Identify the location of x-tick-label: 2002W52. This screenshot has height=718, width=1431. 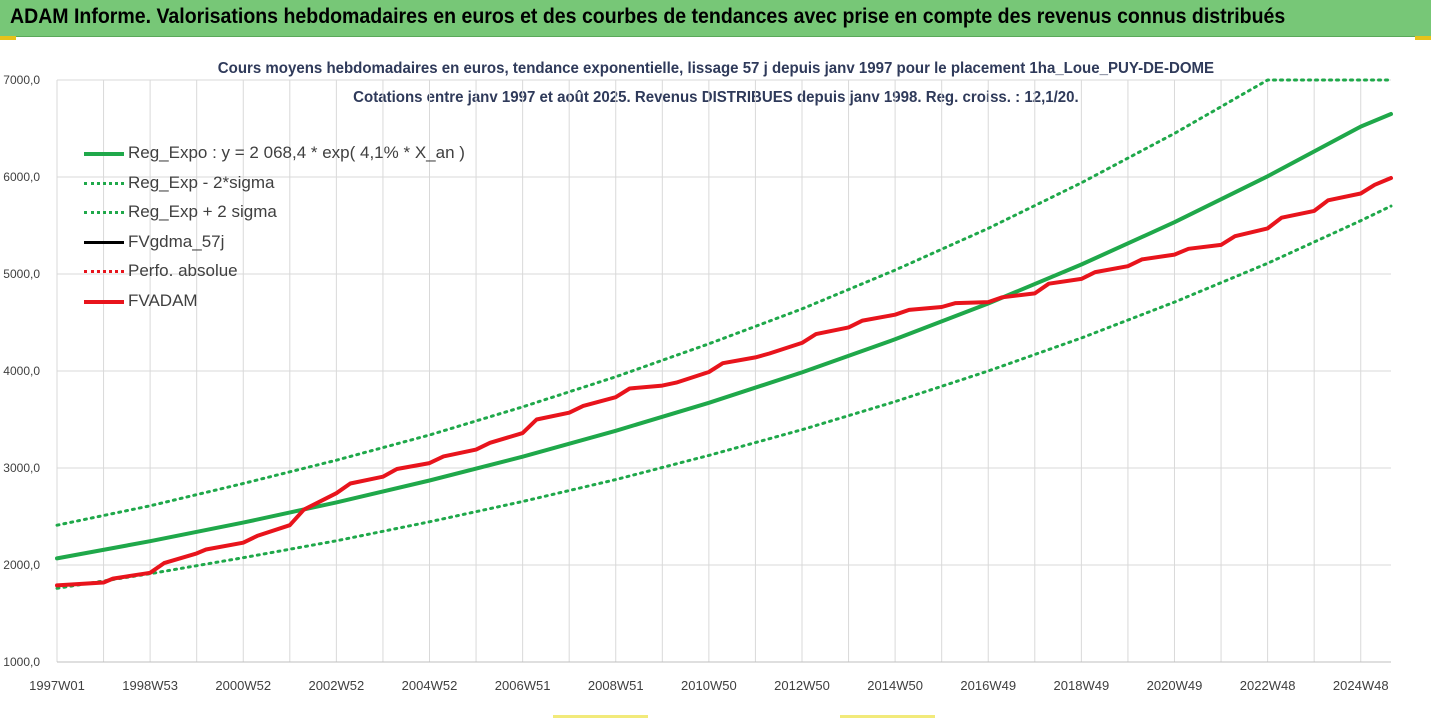
(337, 685).